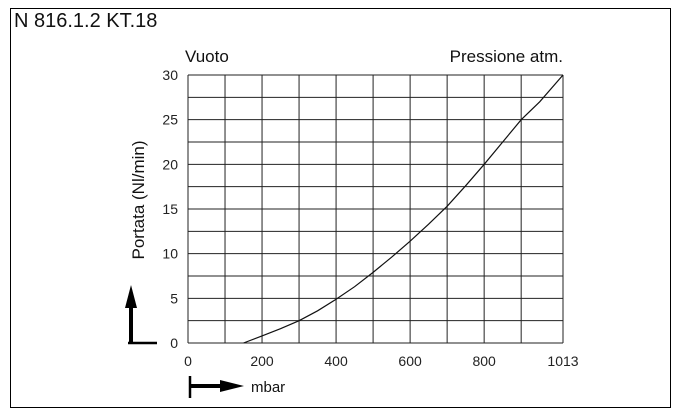 This screenshot has height=408, width=683. I want to click on x-tick-label: 0, so click(188, 361).